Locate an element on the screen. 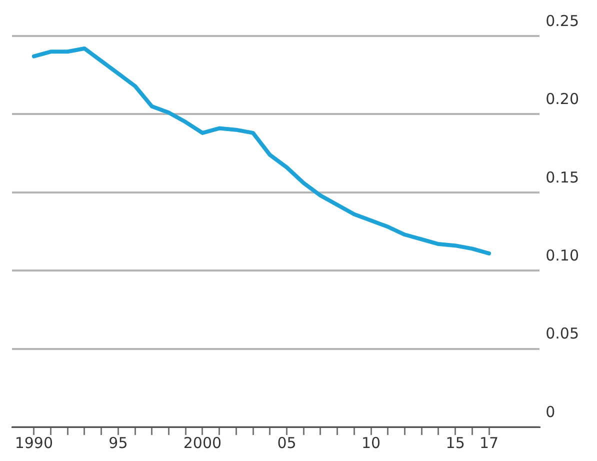 The height and width of the screenshot is (461, 597). y-tick-label: 0.20 is located at coordinates (563, 99).